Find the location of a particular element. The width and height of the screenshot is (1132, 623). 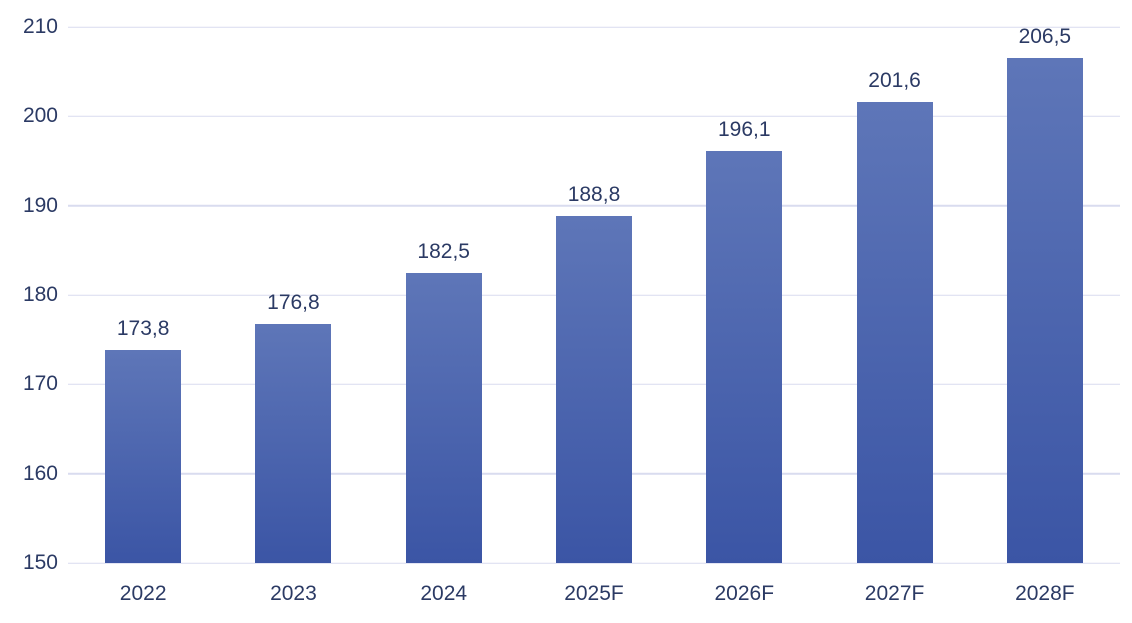

bar-value-label: 188,8 is located at coordinates (594, 195).